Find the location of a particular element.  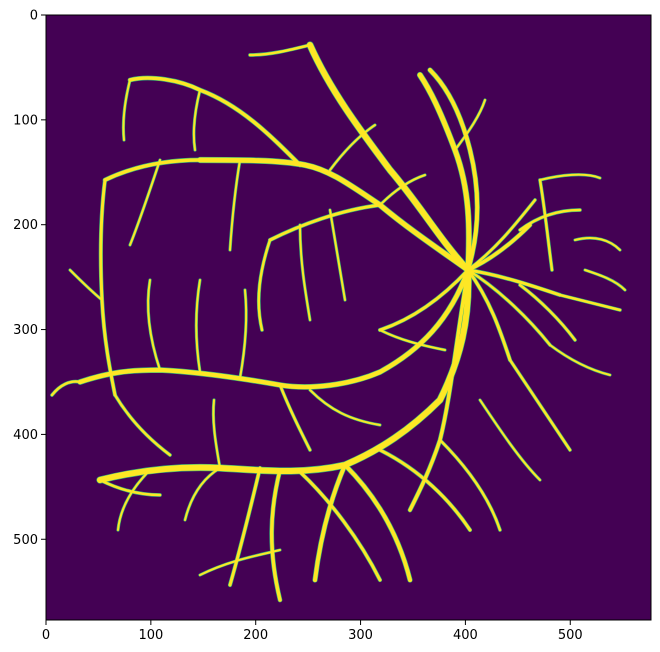

y-tick-label: 400 is located at coordinates (25, 435).